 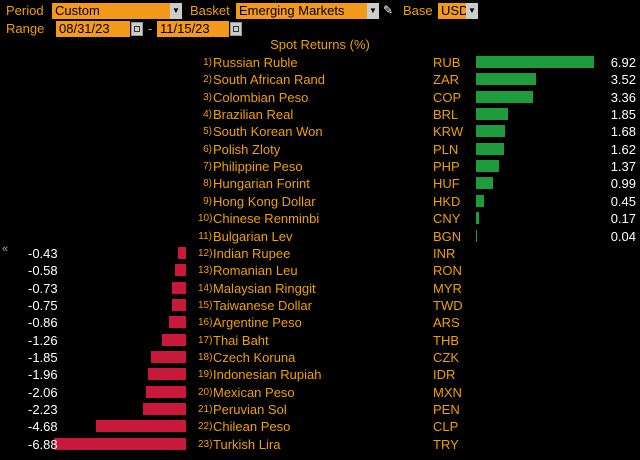 What do you see at coordinates (43, 340) in the screenshot?
I see `return-value: -1.26` at bounding box center [43, 340].